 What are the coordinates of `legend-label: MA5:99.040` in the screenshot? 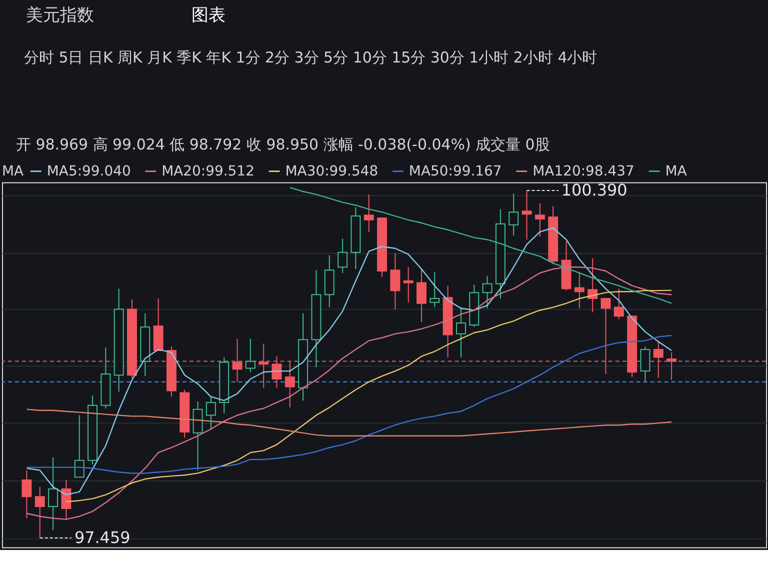 It's located at (88, 171).